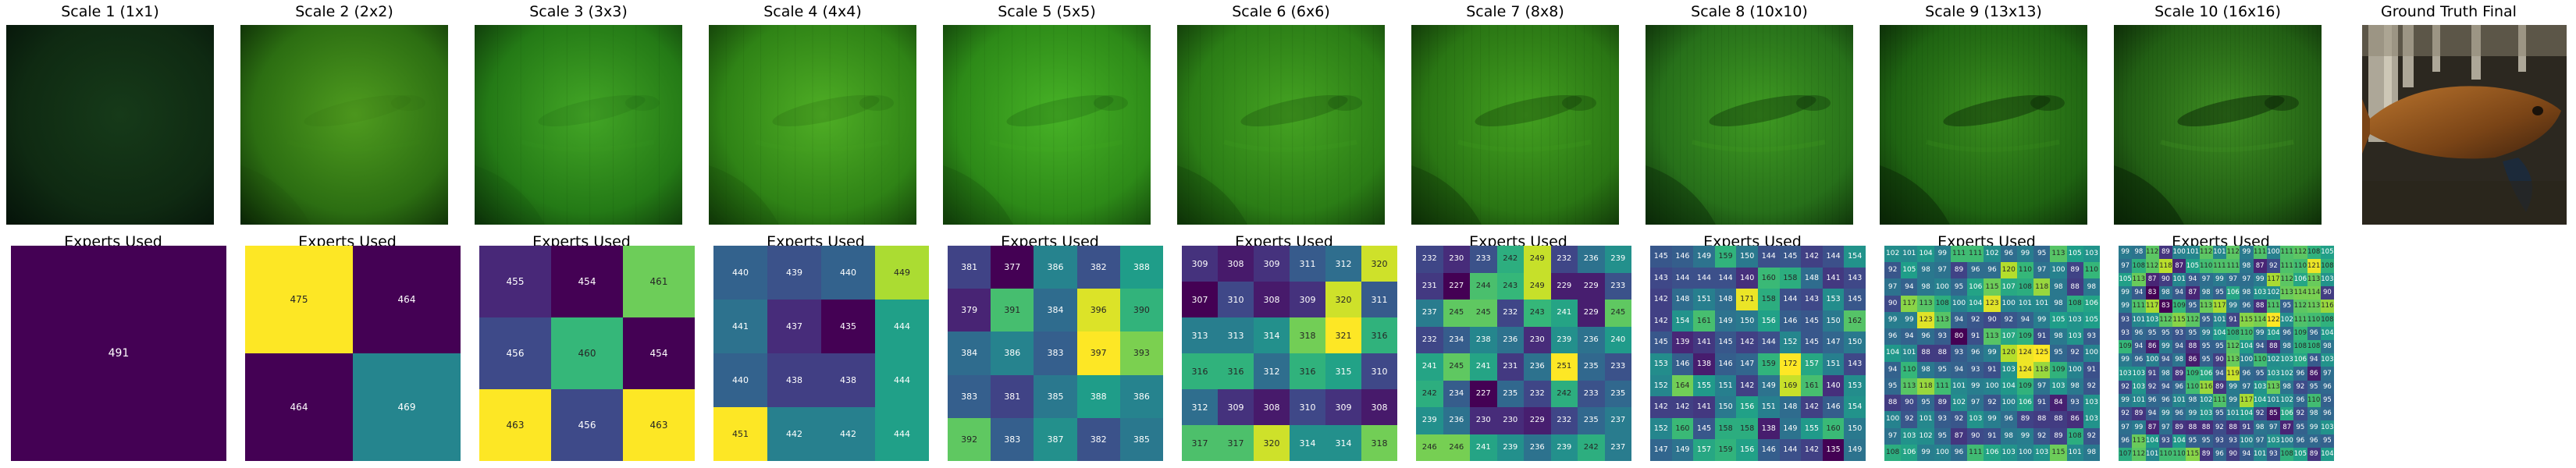 This screenshot has height=468, width=2576. I want to click on heatmap-cell: 145, so click(1704, 428).